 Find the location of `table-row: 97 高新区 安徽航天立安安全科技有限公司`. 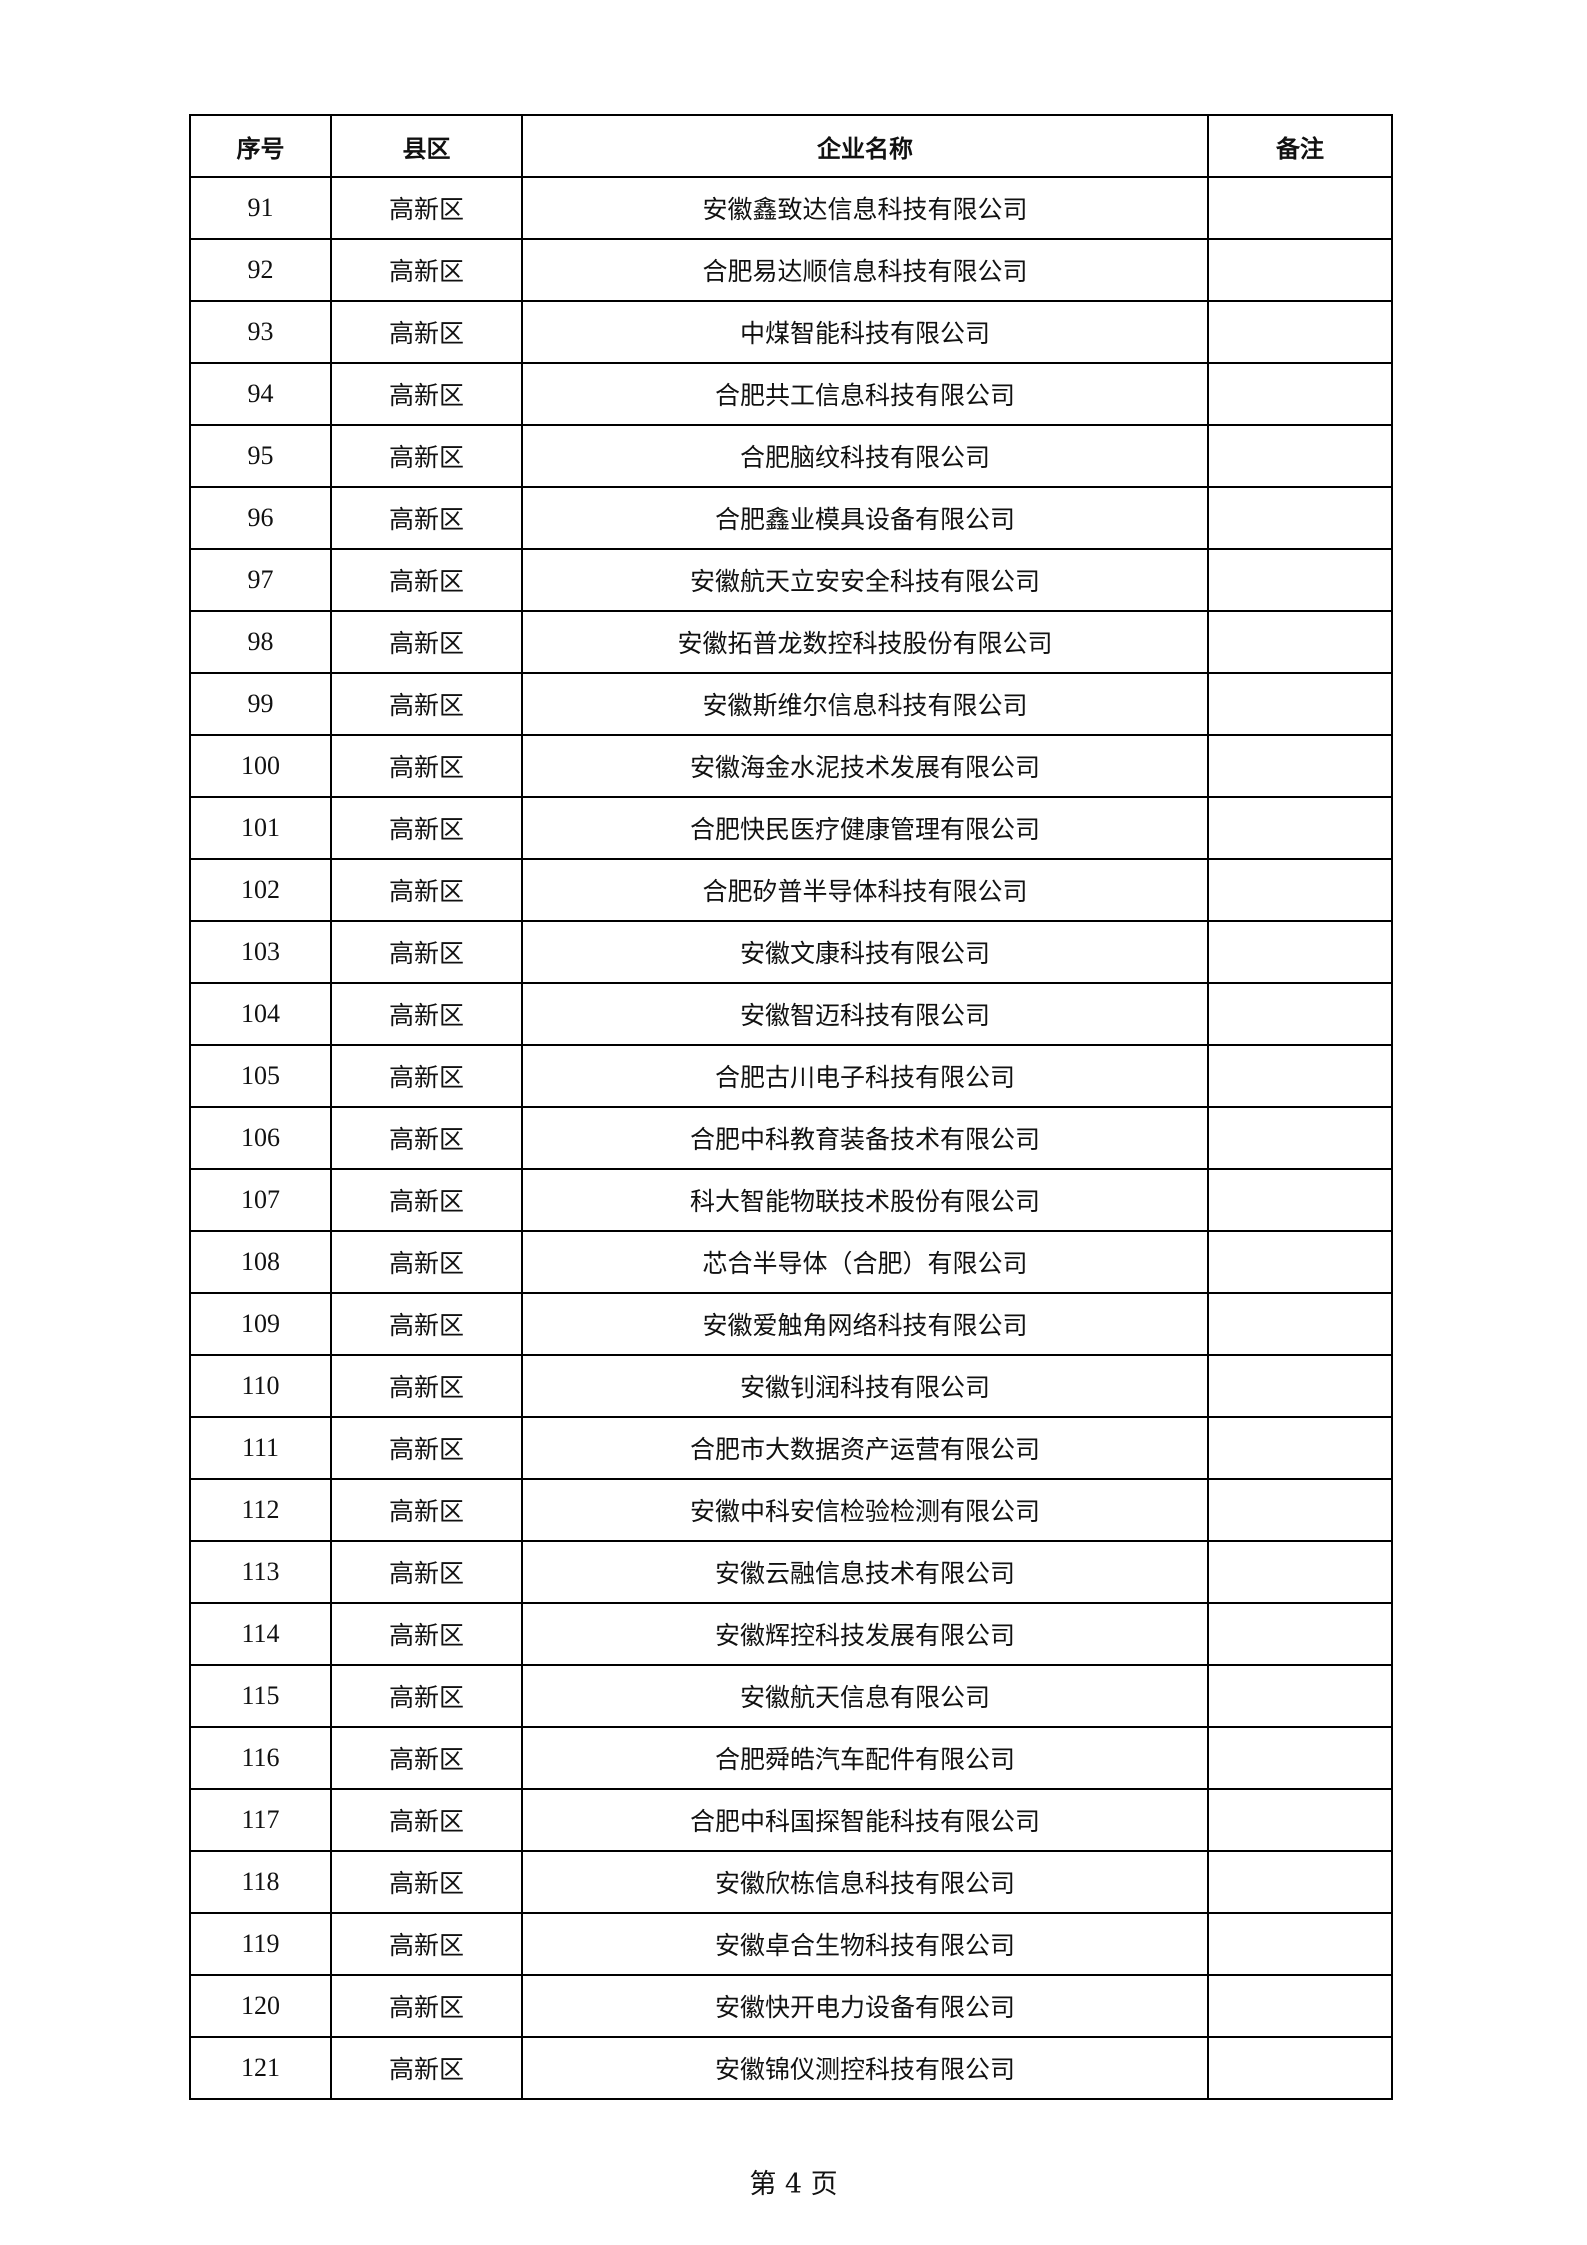

table-row: 97 高新区 安徽航天立安安全科技有限公司 is located at coordinates (791, 580).